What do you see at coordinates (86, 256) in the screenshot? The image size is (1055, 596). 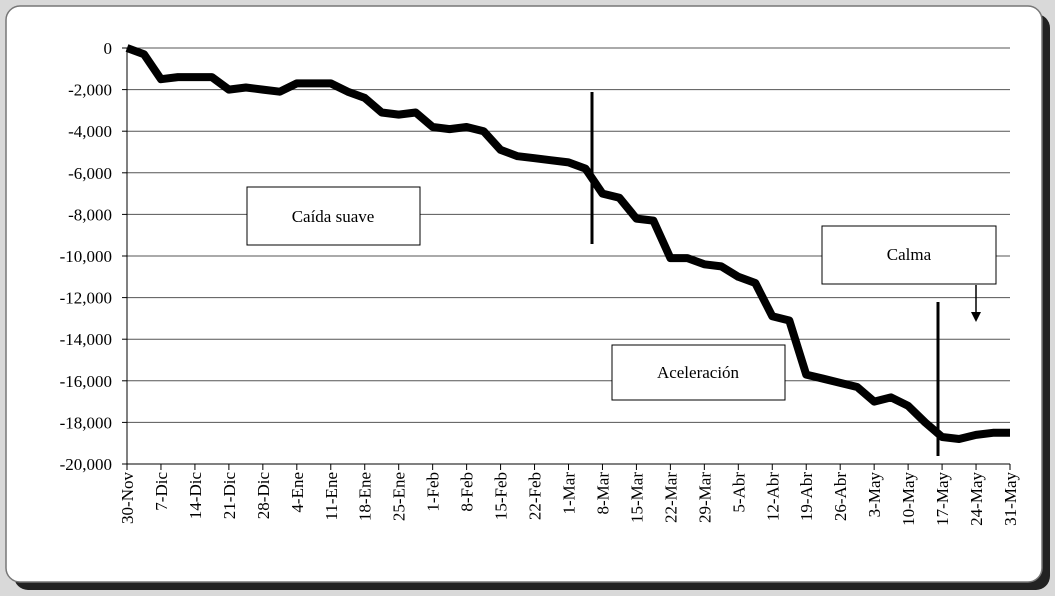 I see `y-tick-label: -10,000` at bounding box center [86, 256].